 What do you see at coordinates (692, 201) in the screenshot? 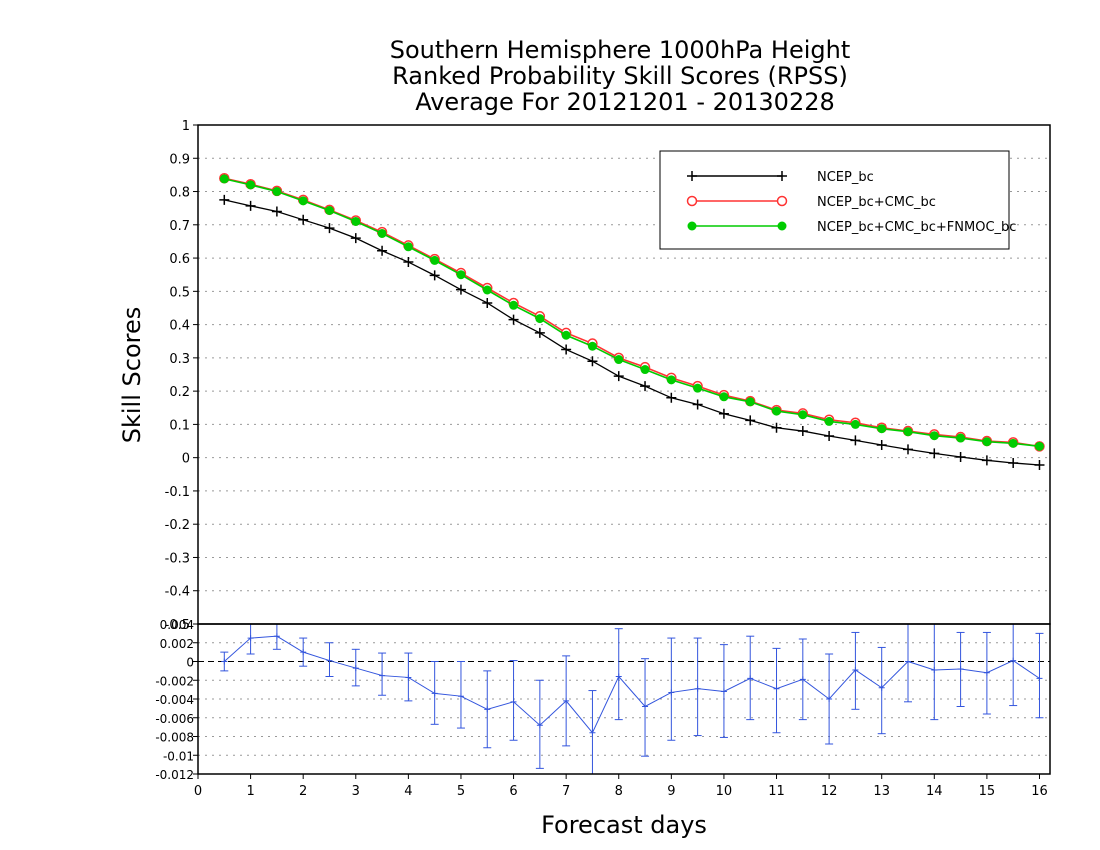
I see `open-circle-marker-icon` at bounding box center [692, 201].